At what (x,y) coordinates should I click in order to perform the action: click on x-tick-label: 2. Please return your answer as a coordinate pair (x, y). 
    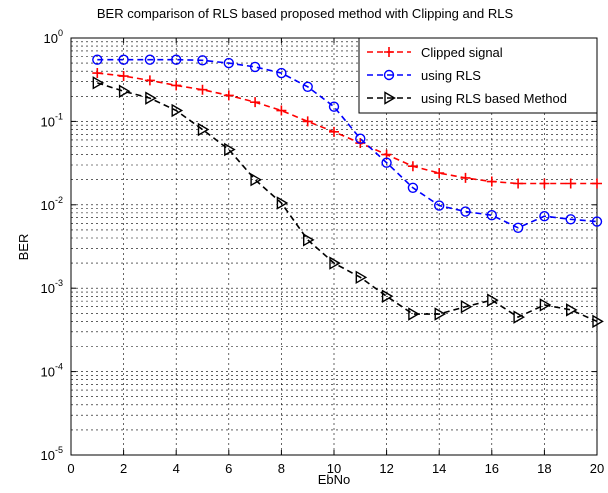
    Looking at the image, I should click on (123, 468).